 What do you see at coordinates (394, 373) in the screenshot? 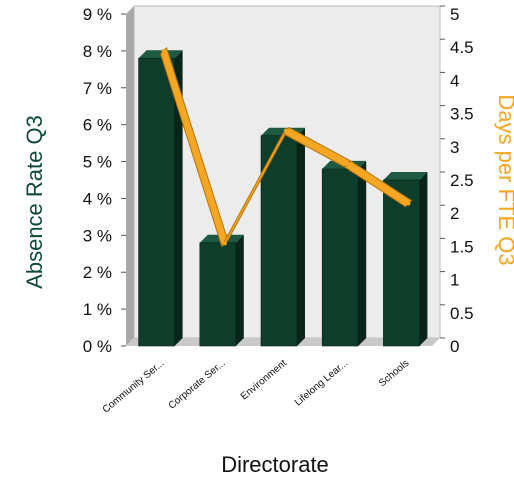
I see `x-tick-label: Schools` at bounding box center [394, 373].